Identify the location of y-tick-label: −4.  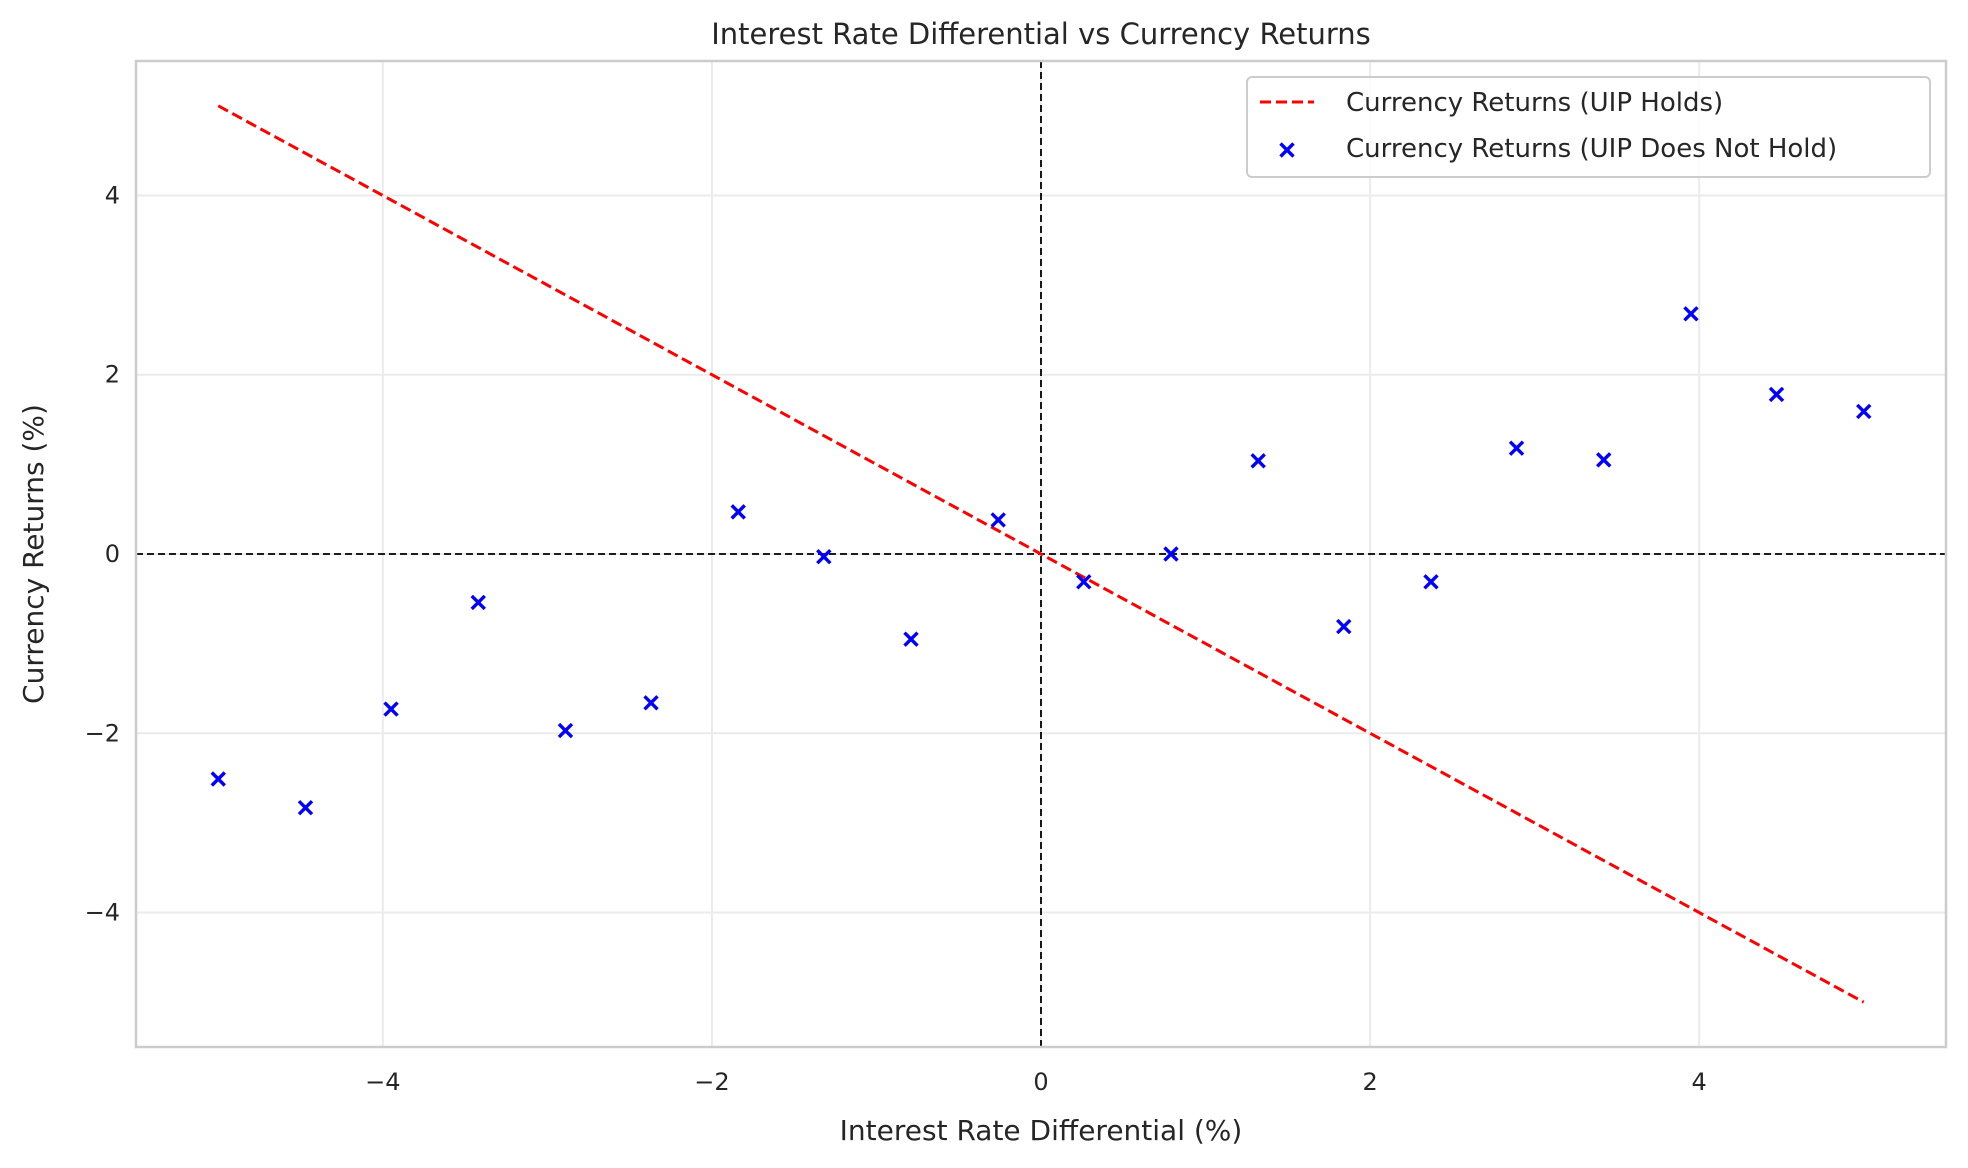
(102, 913).